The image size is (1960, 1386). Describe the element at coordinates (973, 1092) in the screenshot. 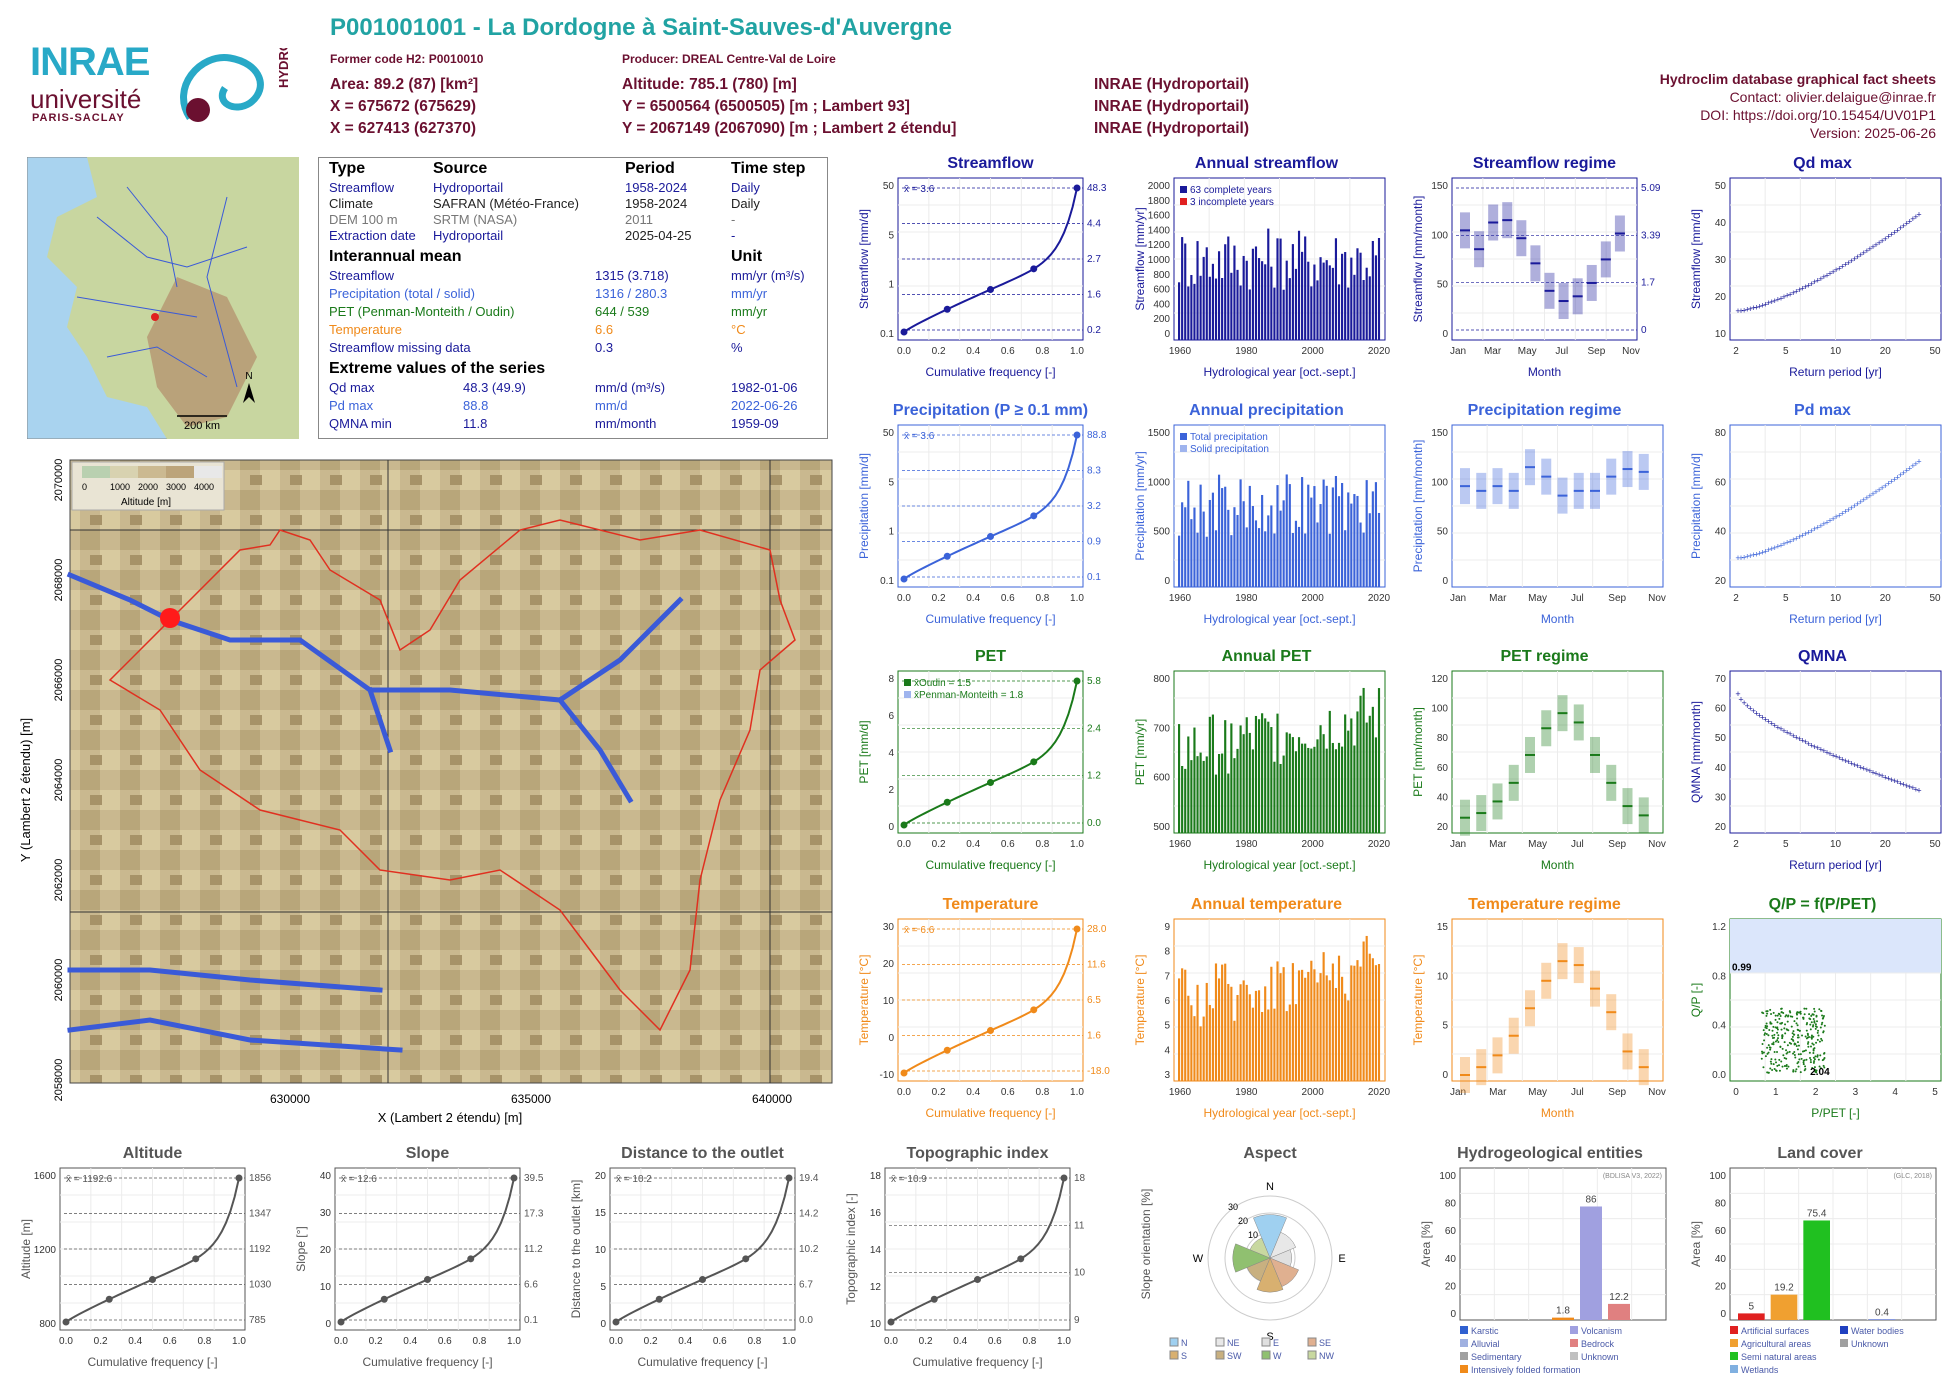

I see `chart-xtick: 0.4` at that location.